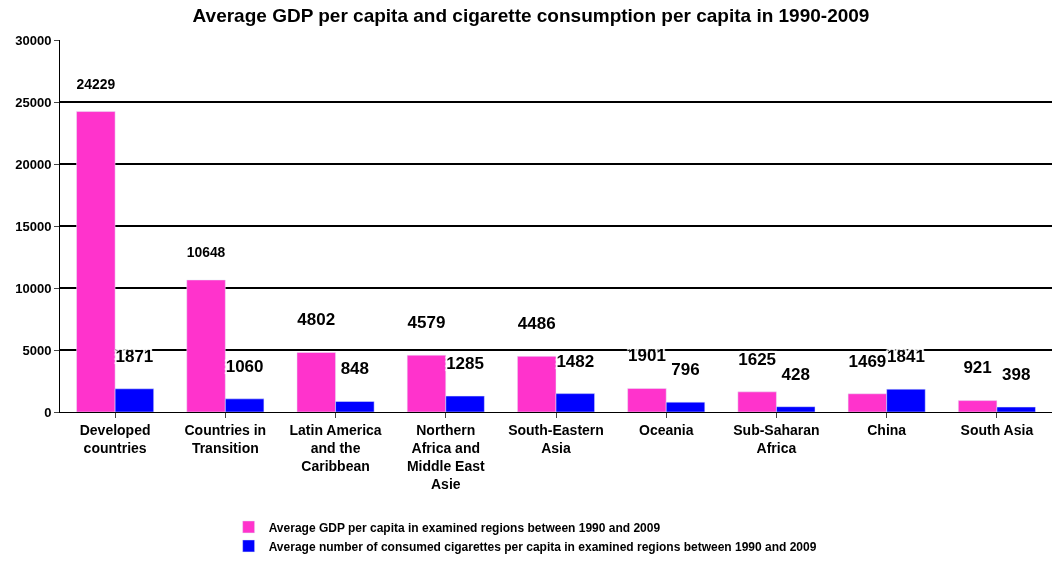  I want to click on y-tick-label: 10000, so click(33, 288).